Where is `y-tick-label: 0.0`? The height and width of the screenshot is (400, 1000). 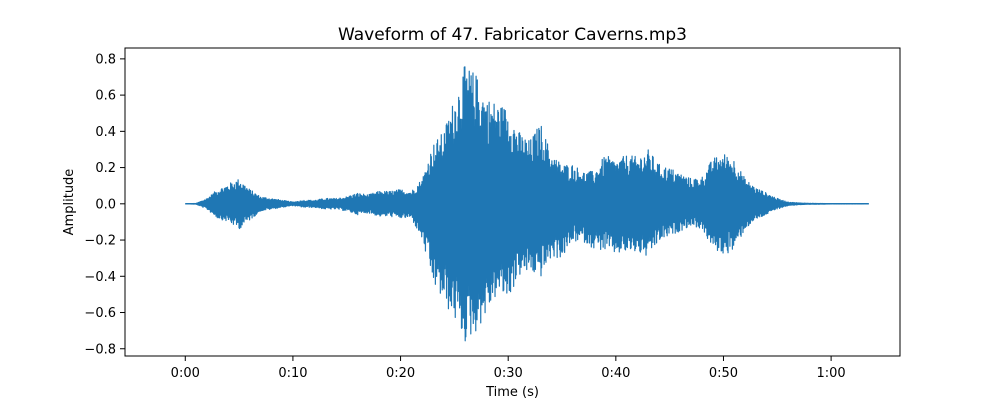
y-tick-label: 0.0 is located at coordinates (105, 204).